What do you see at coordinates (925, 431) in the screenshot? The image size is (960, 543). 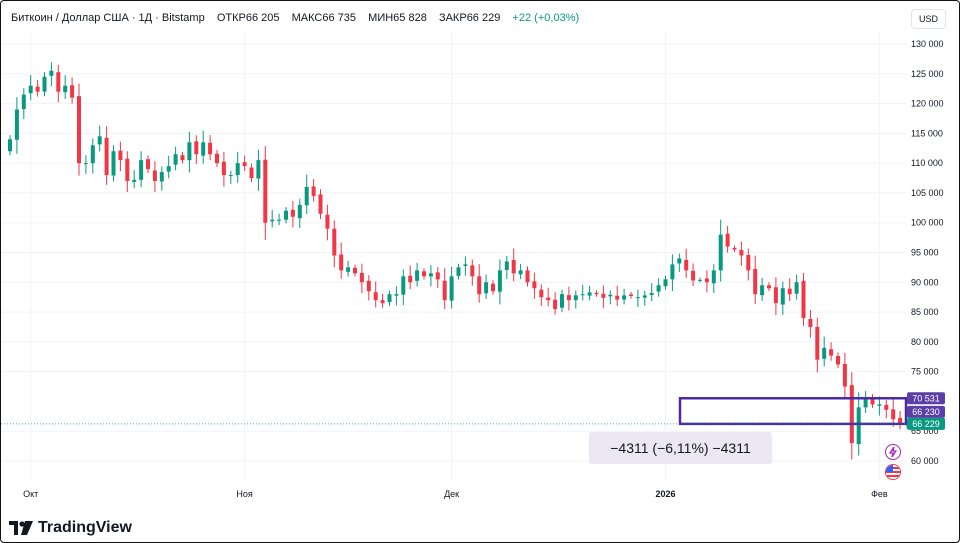 I see `price-tick-label: 65 000` at bounding box center [925, 431].